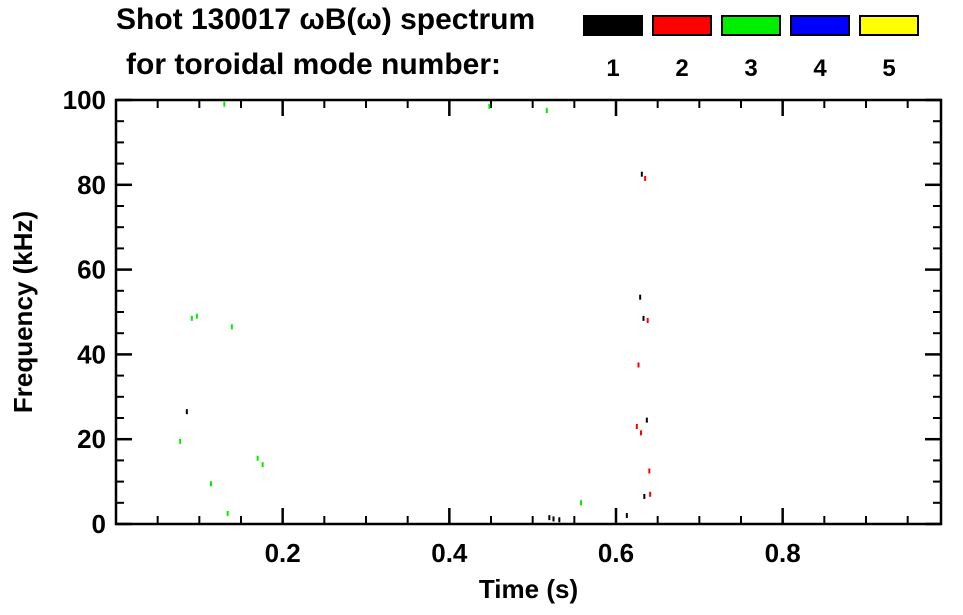  Describe the element at coordinates (449, 553) in the screenshot. I see `x-tick-label: 0.4` at that location.